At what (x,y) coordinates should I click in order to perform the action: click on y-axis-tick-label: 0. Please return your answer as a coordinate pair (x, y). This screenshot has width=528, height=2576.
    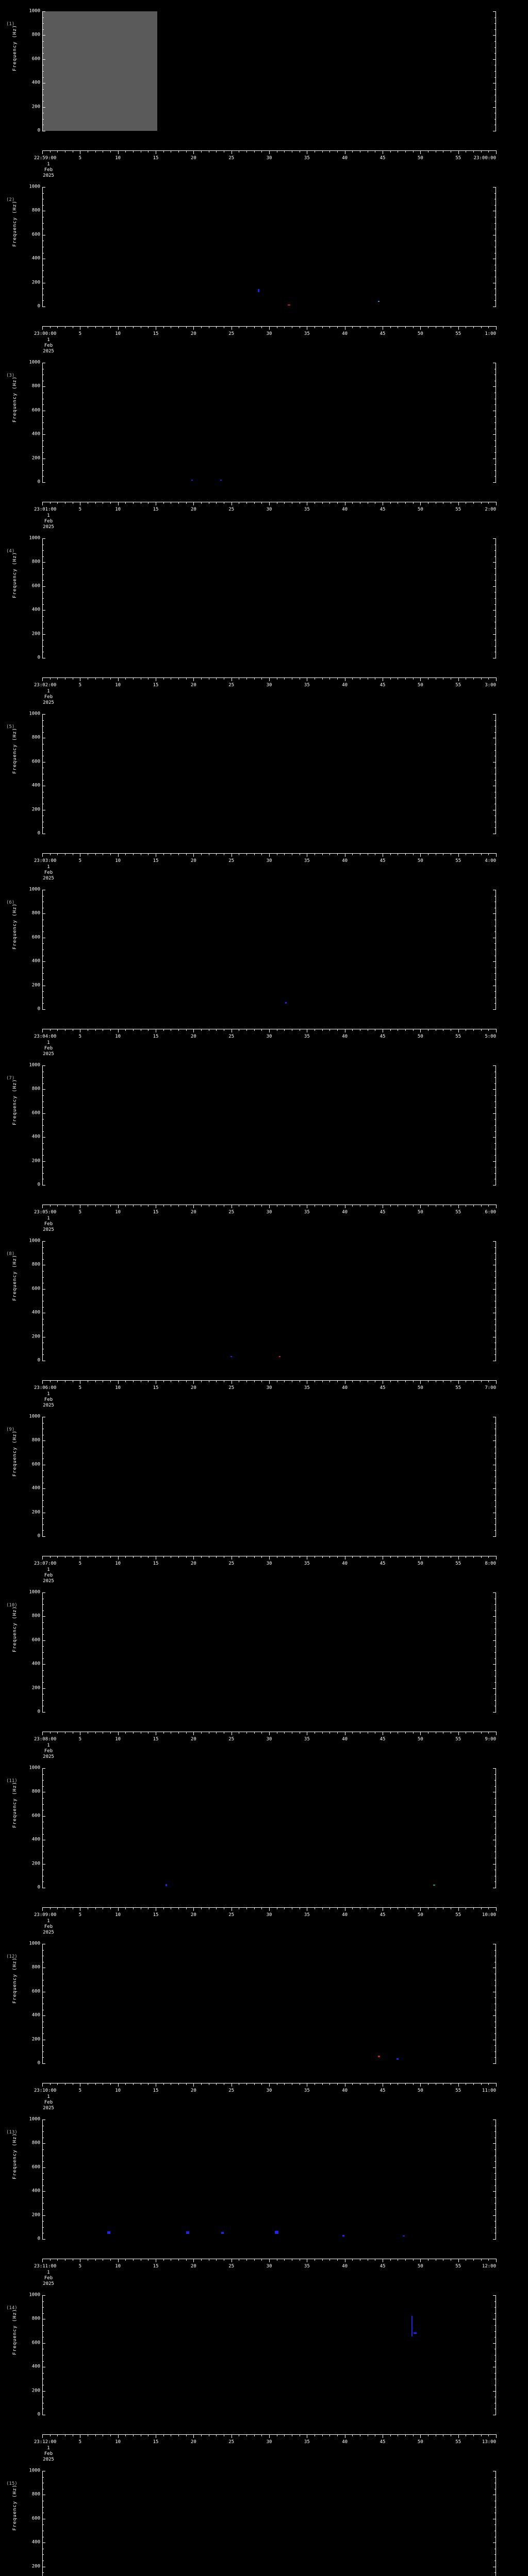
    Looking at the image, I should click on (38, 657).